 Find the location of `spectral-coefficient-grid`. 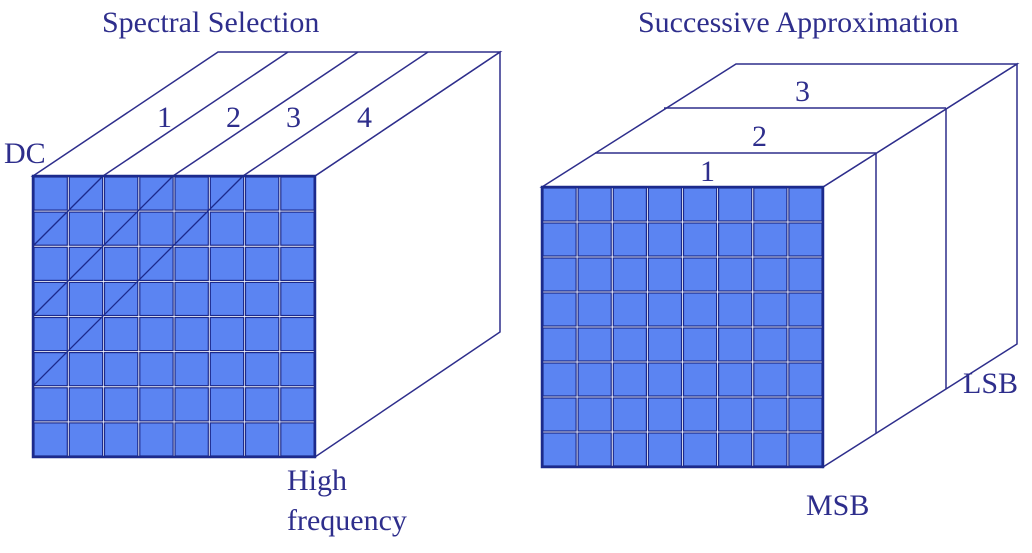

spectral-coefficient-grid is located at coordinates (174, 316).